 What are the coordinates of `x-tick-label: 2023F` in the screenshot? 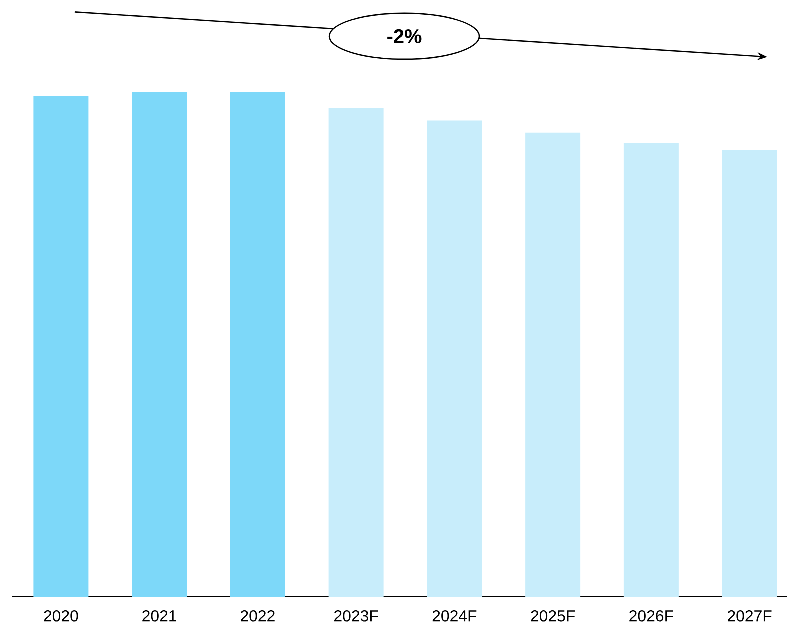 It's located at (356, 616).